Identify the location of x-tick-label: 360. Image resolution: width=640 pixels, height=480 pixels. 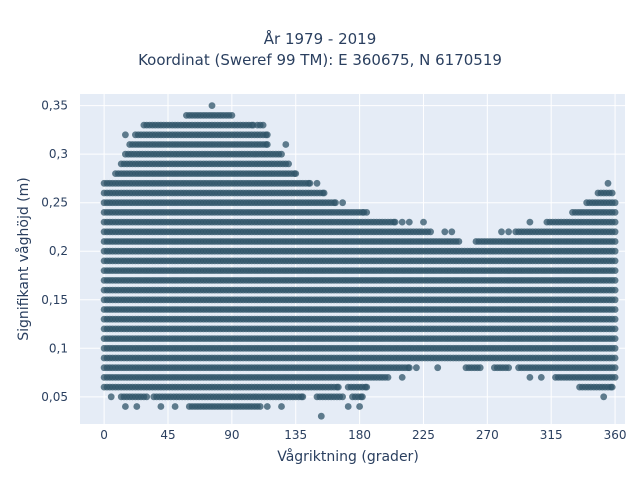
(615, 435).